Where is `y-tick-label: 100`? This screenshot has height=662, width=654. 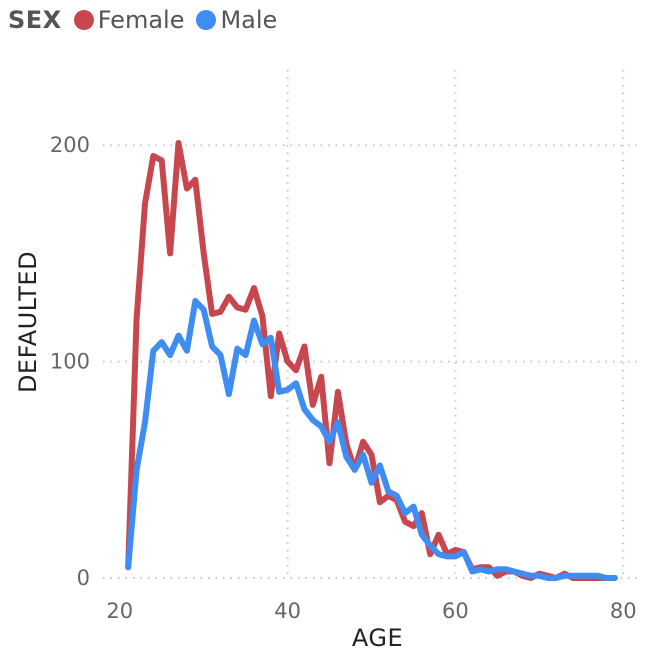
y-tick-label: 100 is located at coordinates (70, 362).